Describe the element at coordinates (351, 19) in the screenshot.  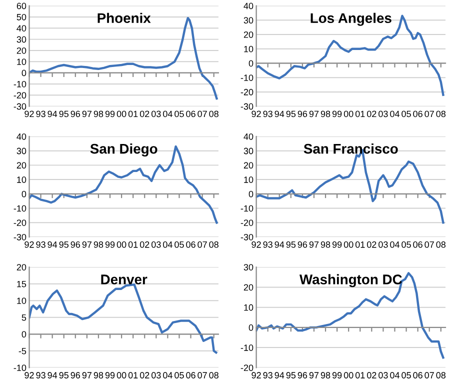
I see `chart-title: Los Angeles` at that location.